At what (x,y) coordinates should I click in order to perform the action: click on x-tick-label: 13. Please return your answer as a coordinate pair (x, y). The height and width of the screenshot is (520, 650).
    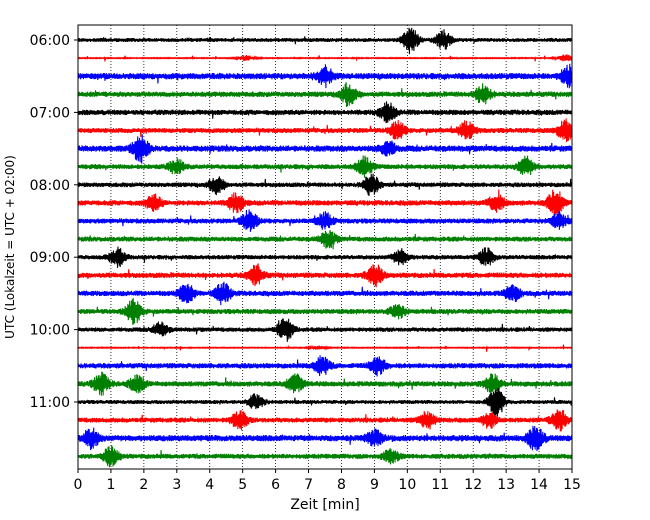
    Looking at the image, I should click on (506, 485).